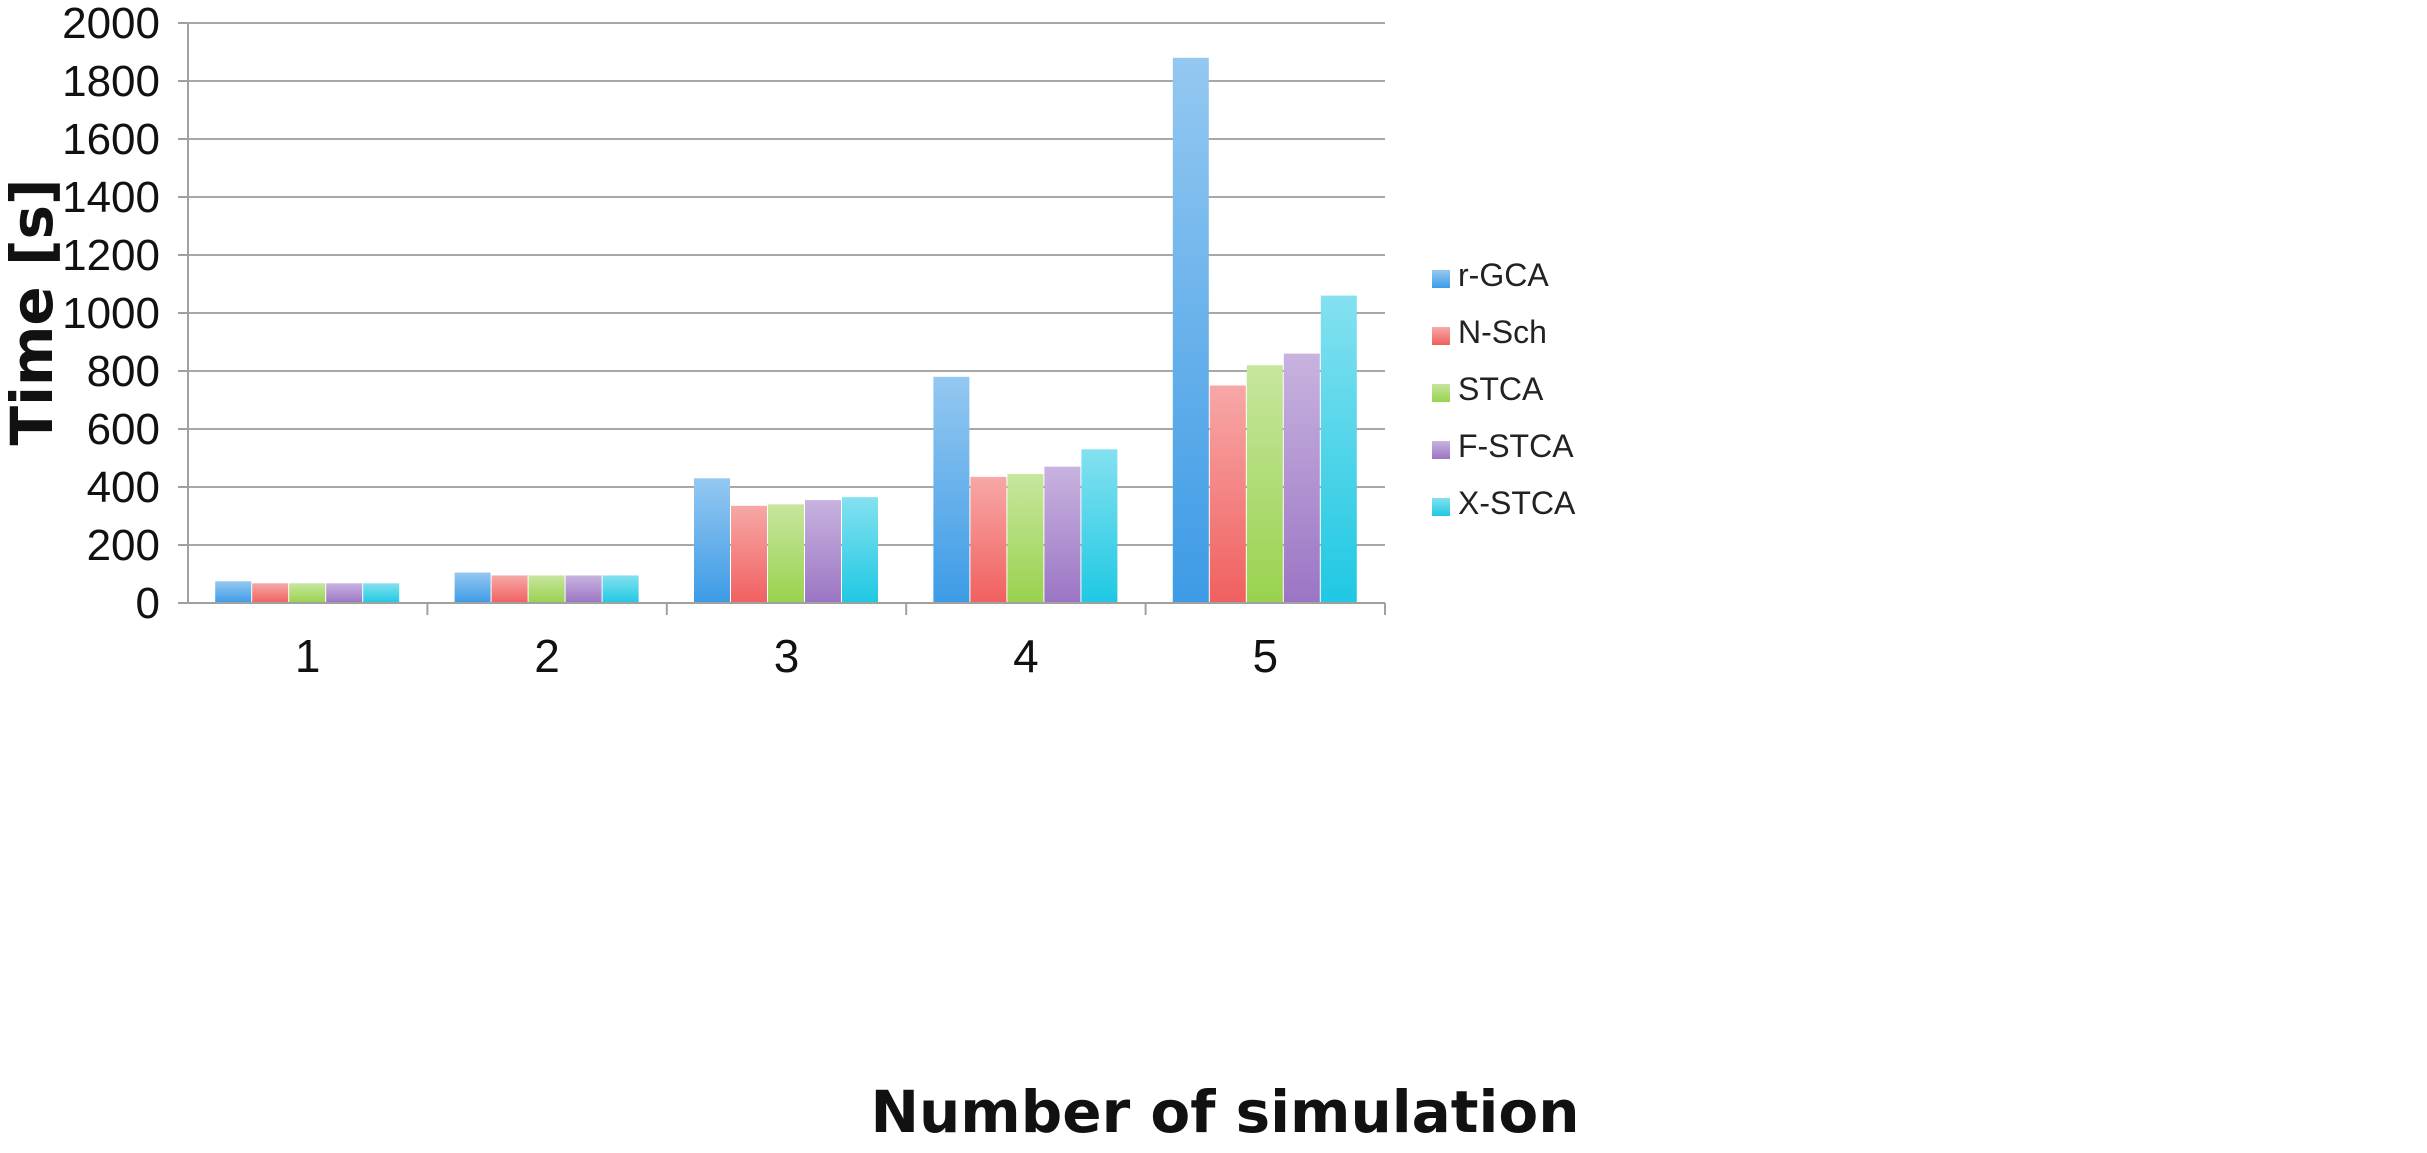 This screenshot has width=2427, height=1153. Describe the element at coordinates (1501, 389) in the screenshot. I see `legend-label: STCA` at that location.